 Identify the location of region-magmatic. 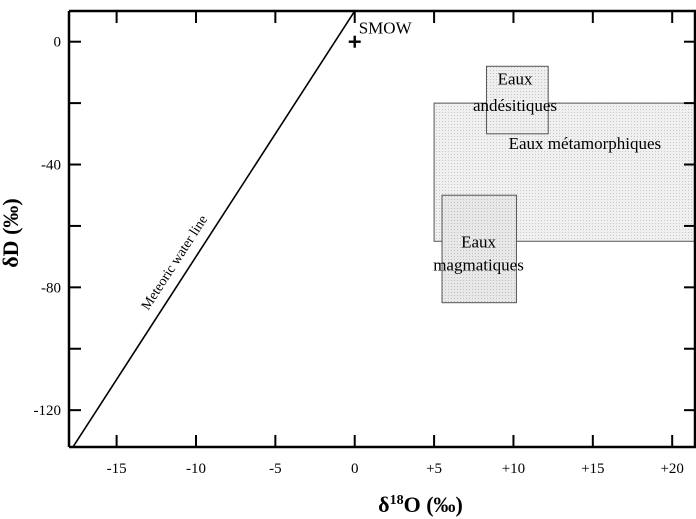
(479, 249).